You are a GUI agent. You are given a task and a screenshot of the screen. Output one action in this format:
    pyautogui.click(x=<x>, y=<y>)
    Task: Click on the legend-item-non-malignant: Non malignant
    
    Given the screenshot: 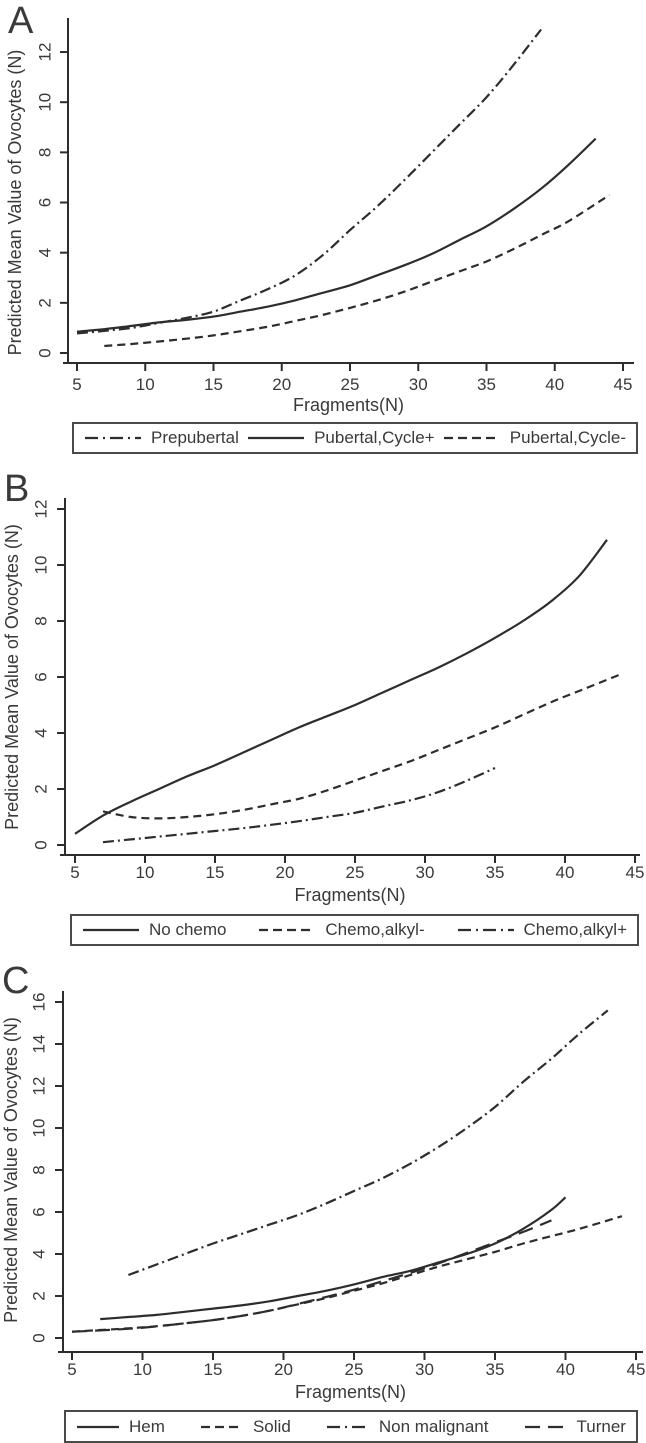 What is the action you would take?
    pyautogui.click(x=407, y=1426)
    